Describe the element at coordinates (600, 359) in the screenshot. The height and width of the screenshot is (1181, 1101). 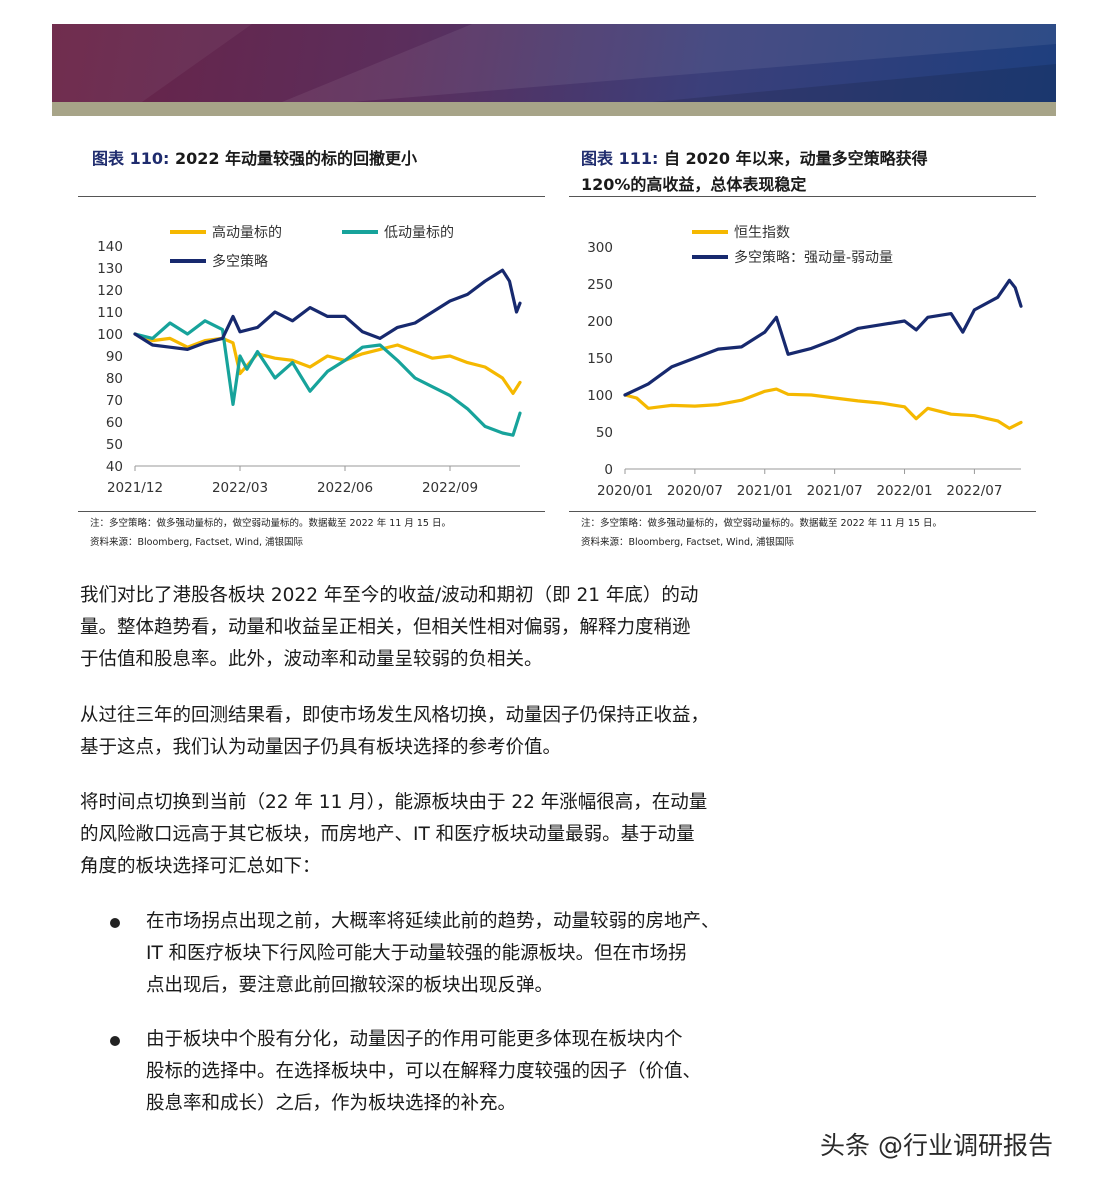
I see `y-tick-label: 150` at that location.